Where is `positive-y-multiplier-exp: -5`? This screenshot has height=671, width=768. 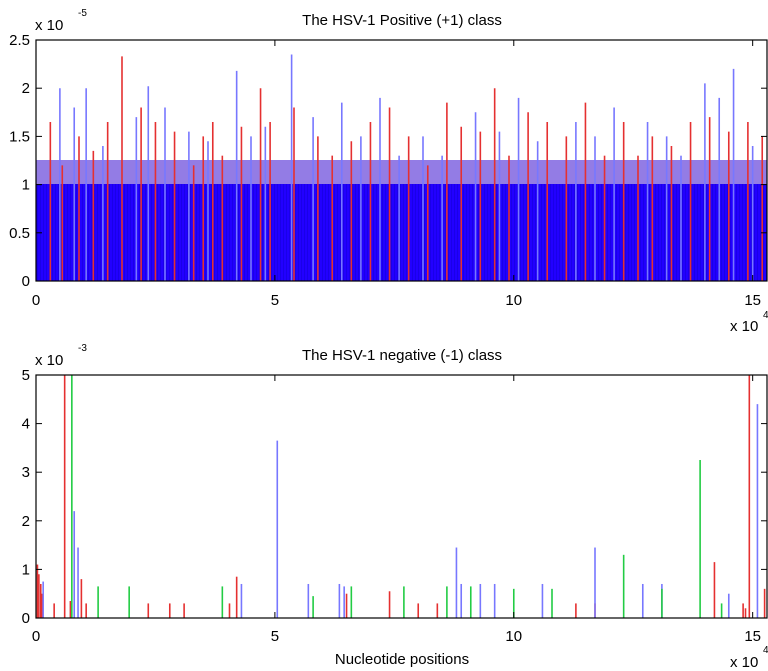 positive-y-multiplier-exp: -5 is located at coordinates (82, 13).